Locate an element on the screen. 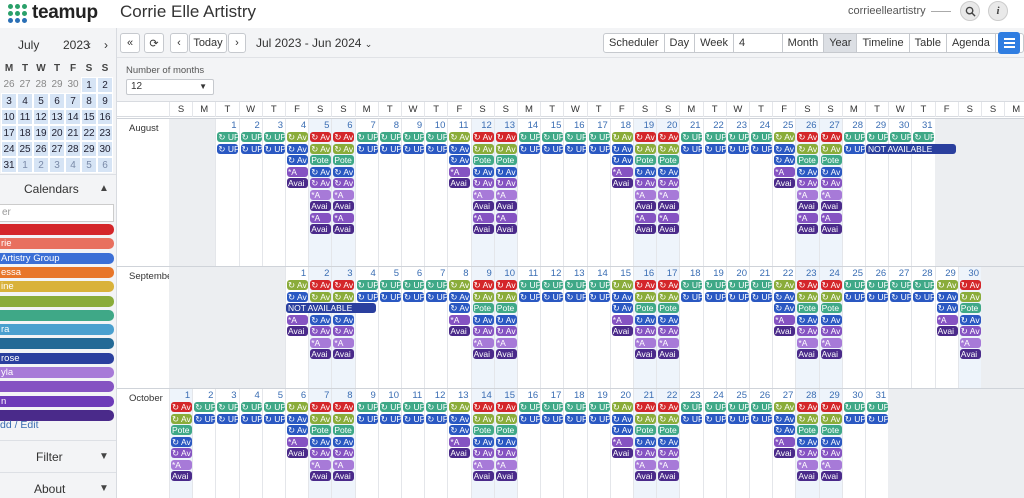 Image resolution: width=1024 pixels, height=498 pixels. day-cell: 23 ↻ Av ↻ Av Pote ↻ Av ↻ Av *A Avai is located at coordinates (807, 327).